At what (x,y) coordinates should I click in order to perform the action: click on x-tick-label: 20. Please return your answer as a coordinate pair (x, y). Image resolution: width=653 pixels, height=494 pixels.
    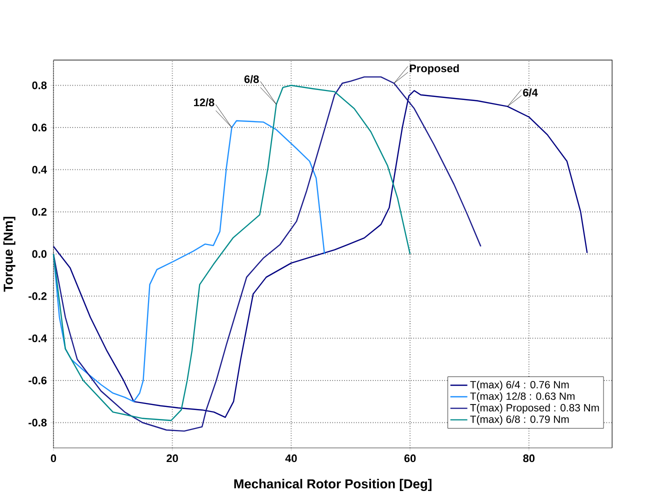
    Looking at the image, I should click on (172, 458).